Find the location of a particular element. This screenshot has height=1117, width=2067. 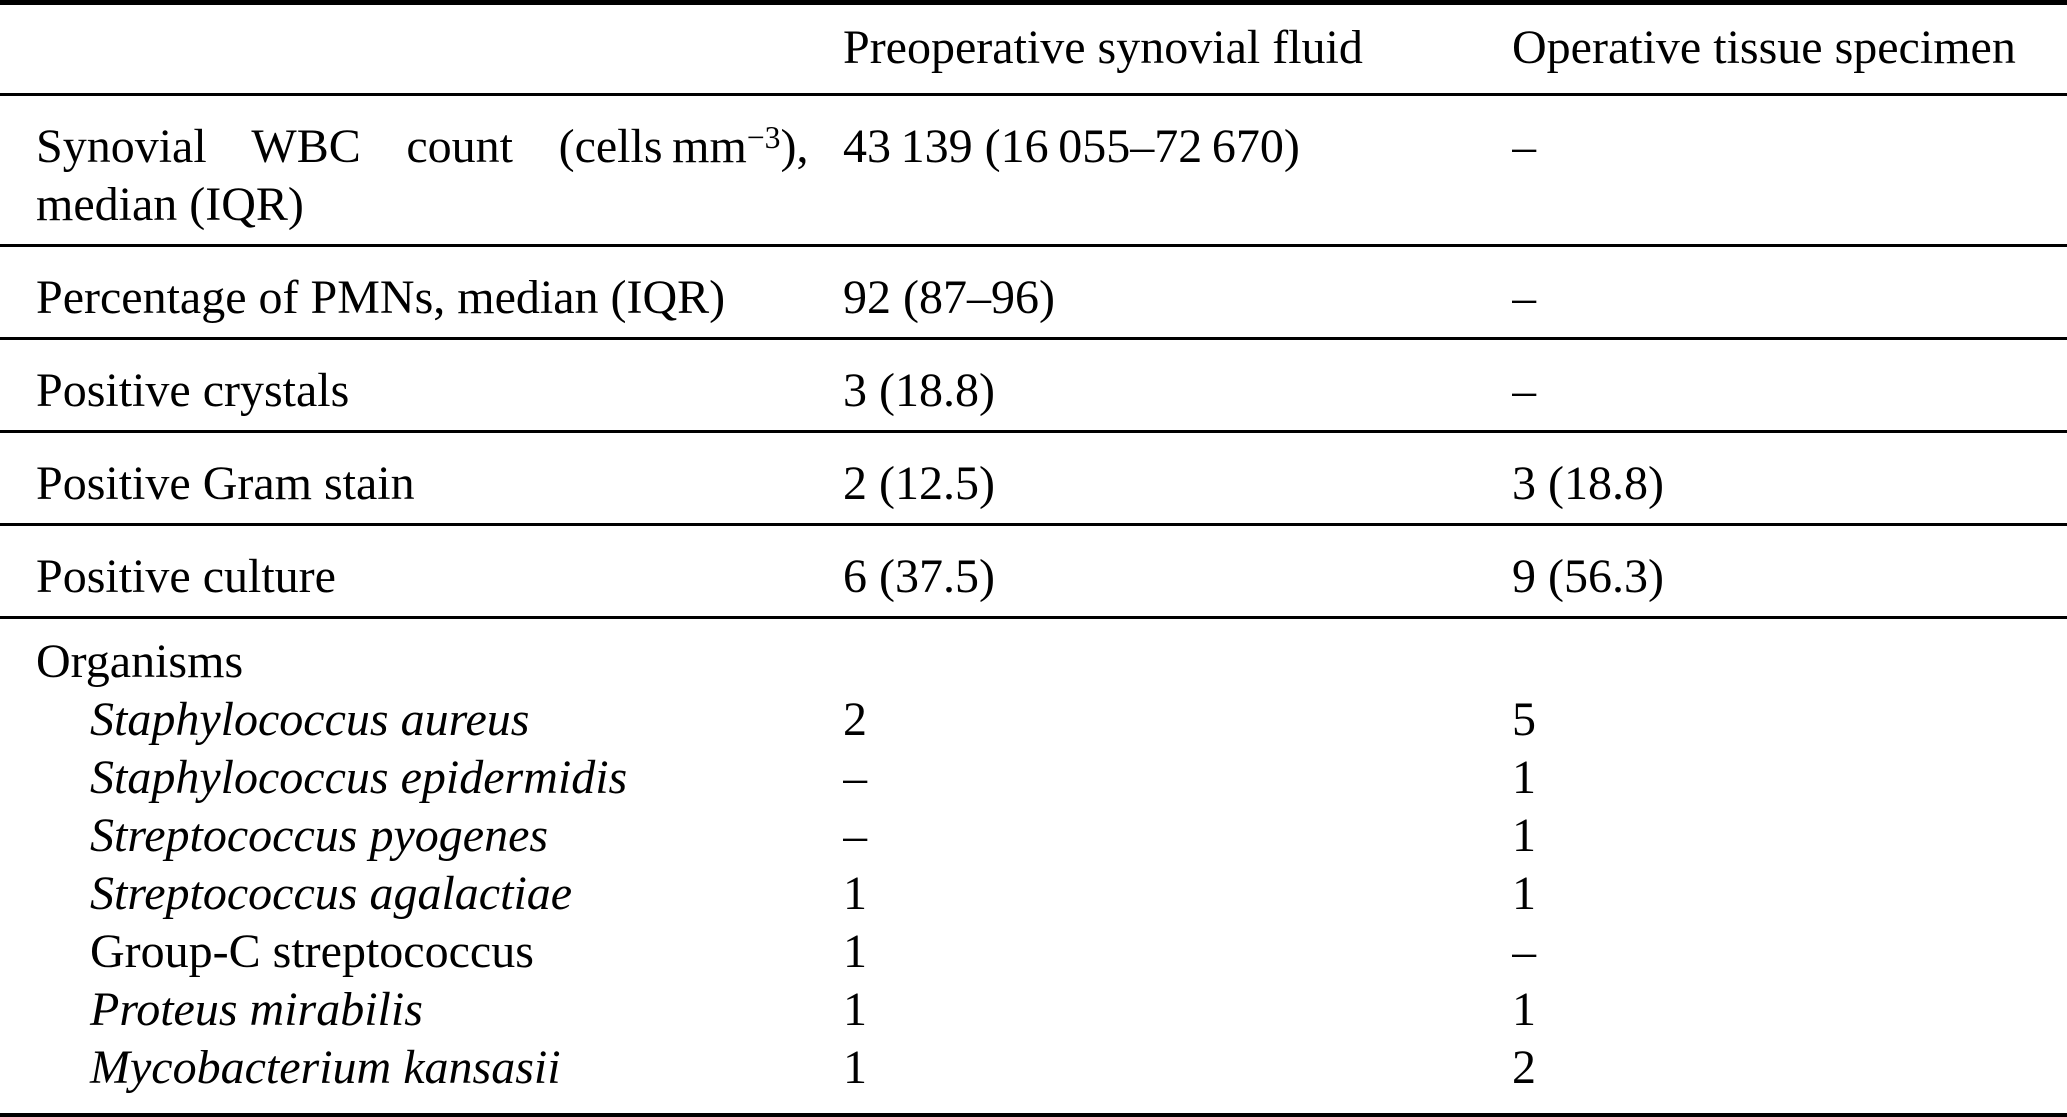

organism-name: Streptococcus pyogenes is located at coordinates (319, 835).